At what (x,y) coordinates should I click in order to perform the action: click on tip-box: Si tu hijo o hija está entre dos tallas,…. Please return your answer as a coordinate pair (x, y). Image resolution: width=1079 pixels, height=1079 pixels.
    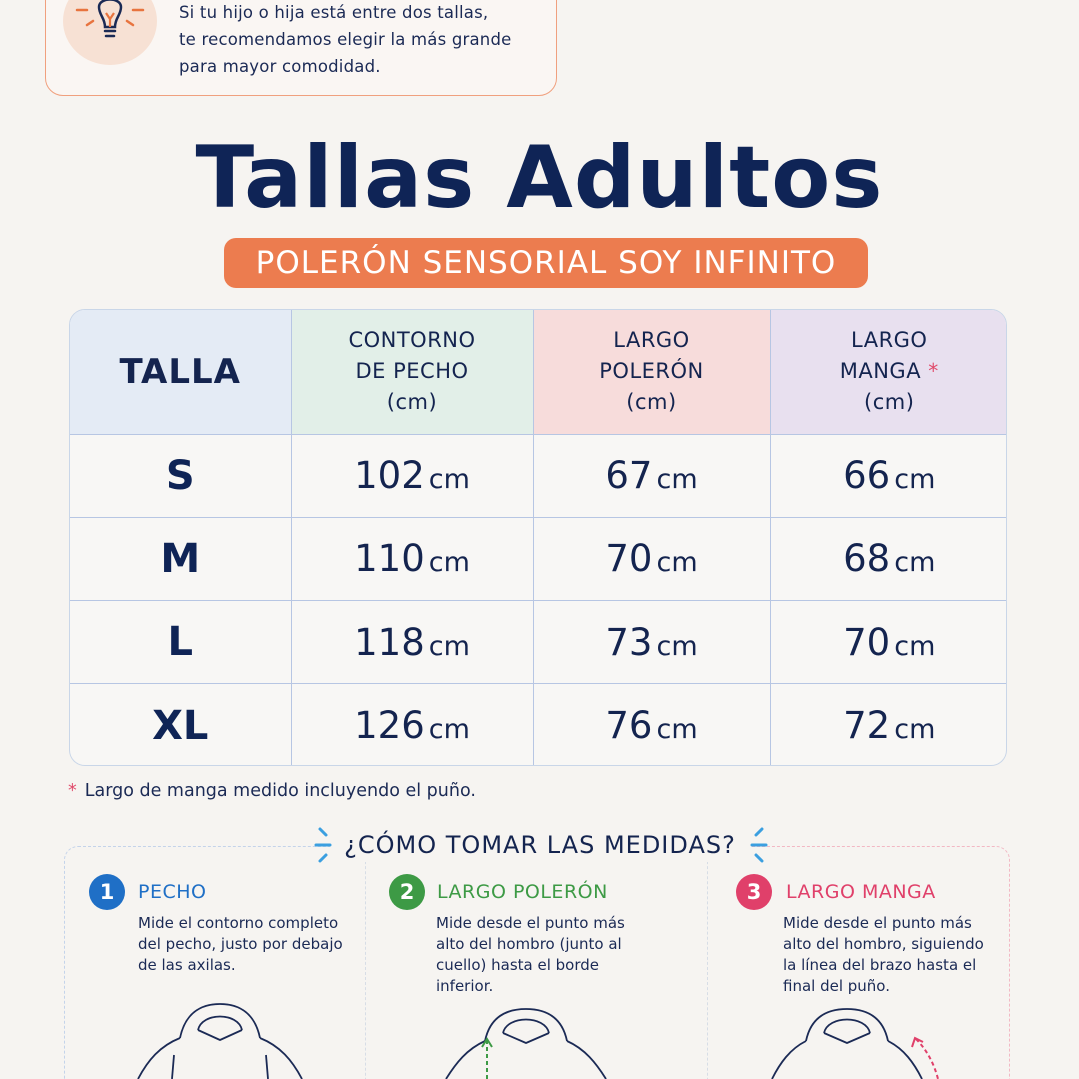
    Looking at the image, I should click on (301, 48).